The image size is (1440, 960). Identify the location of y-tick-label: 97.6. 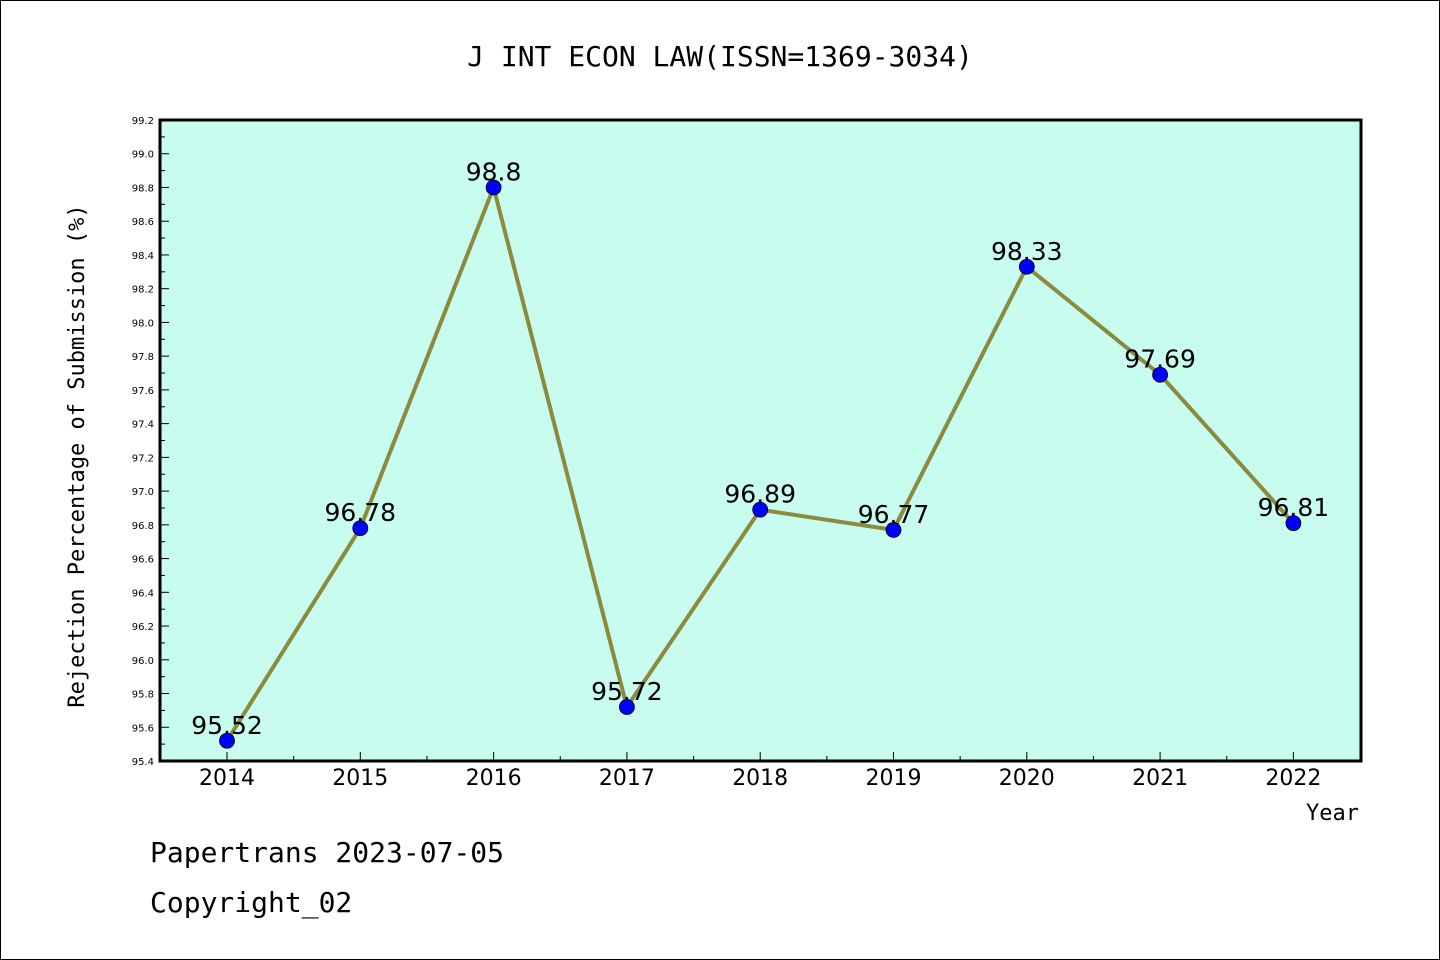
(143, 391).